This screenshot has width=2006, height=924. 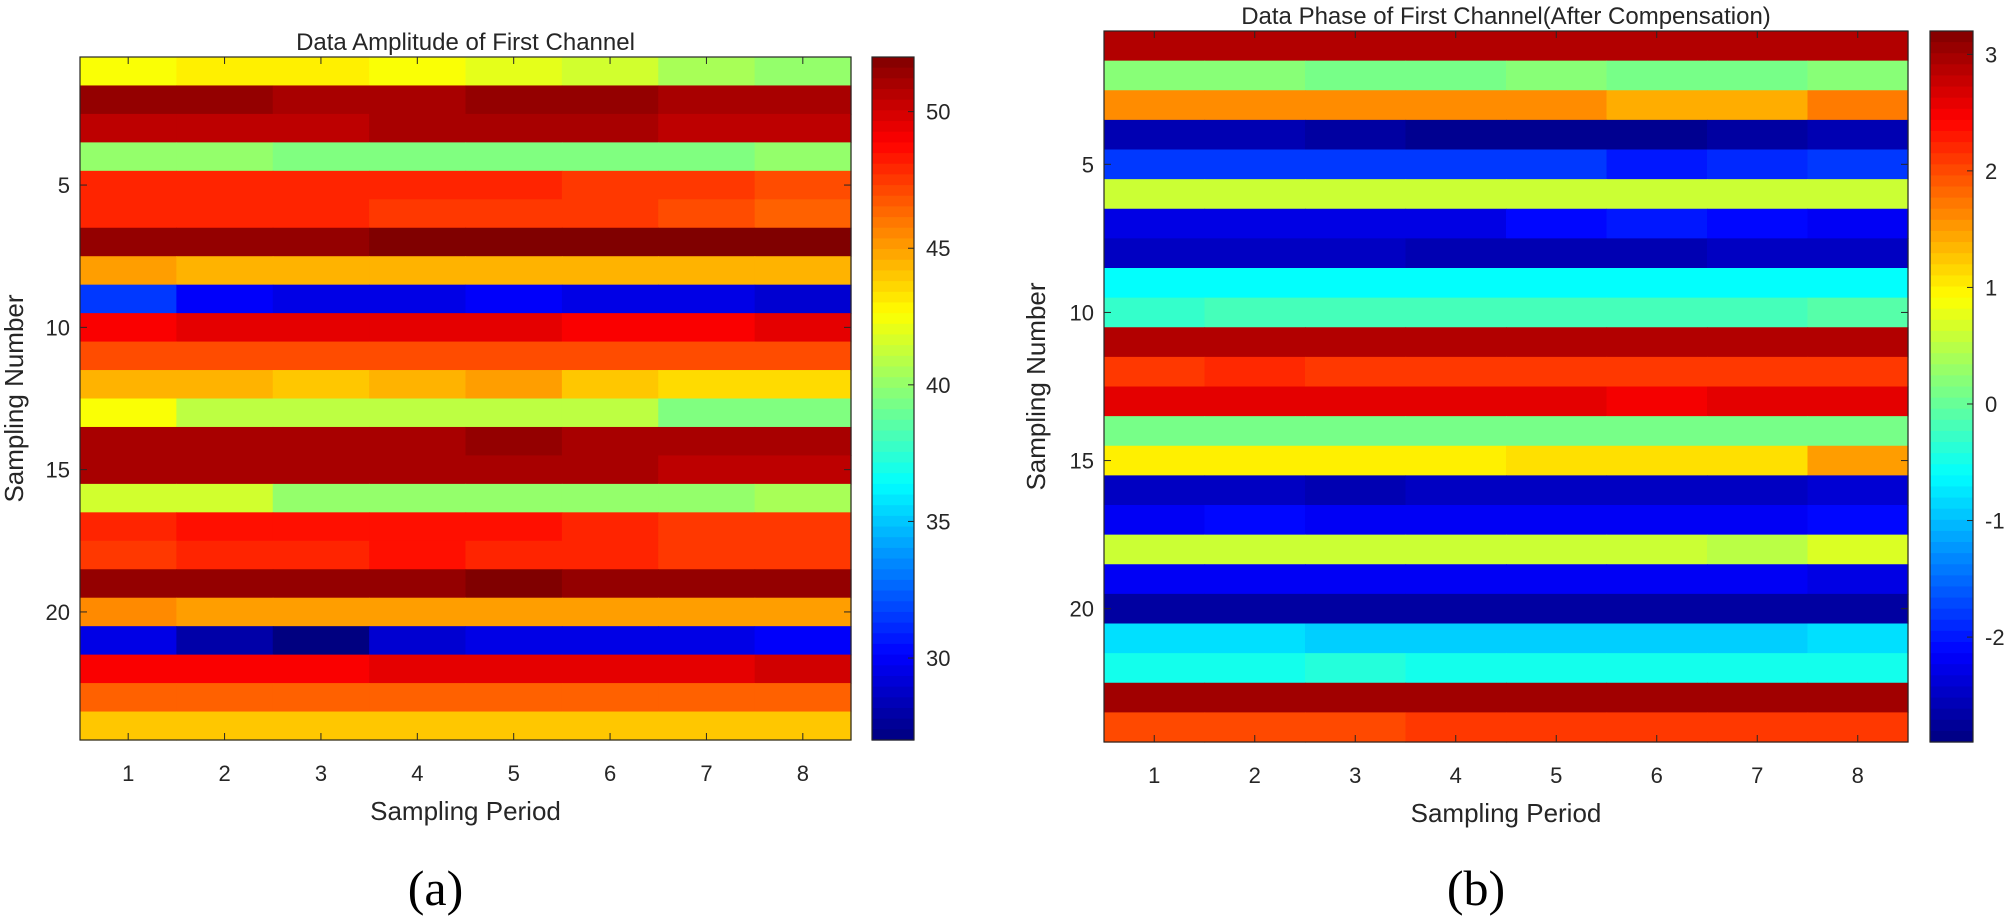 I want to click on x-tick-label: 2, so click(x=224, y=773).